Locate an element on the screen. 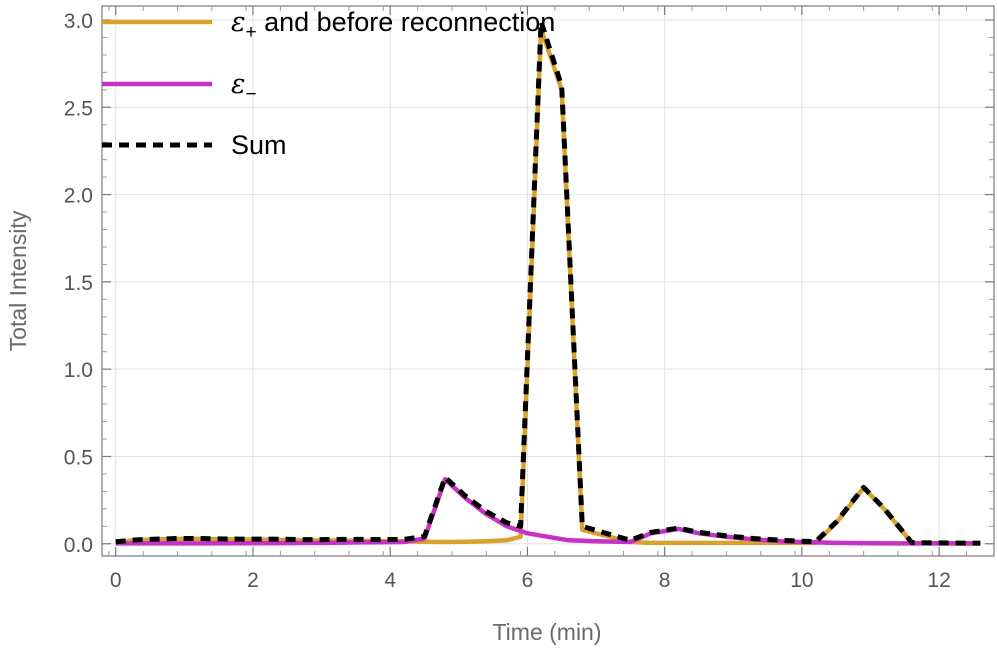  legend-label-minus: ε− is located at coordinates (244, 87).